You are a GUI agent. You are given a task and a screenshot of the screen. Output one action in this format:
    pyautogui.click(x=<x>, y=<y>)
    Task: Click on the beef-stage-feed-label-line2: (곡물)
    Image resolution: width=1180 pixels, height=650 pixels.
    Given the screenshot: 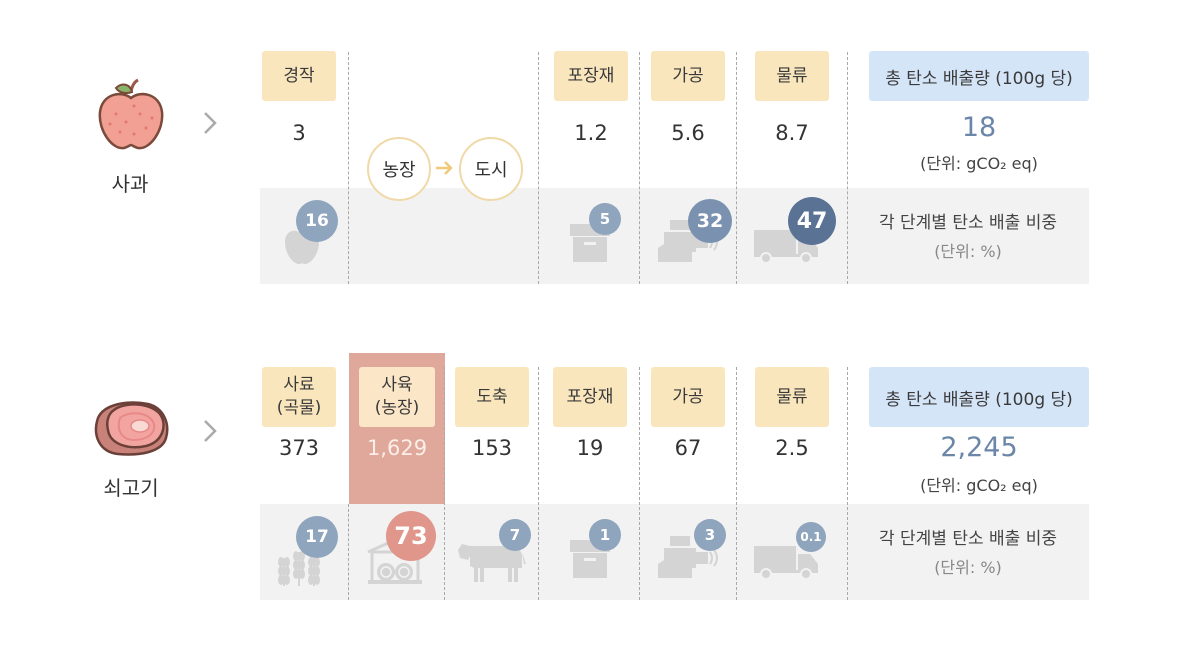 What is the action you would take?
    pyautogui.click(x=299, y=408)
    